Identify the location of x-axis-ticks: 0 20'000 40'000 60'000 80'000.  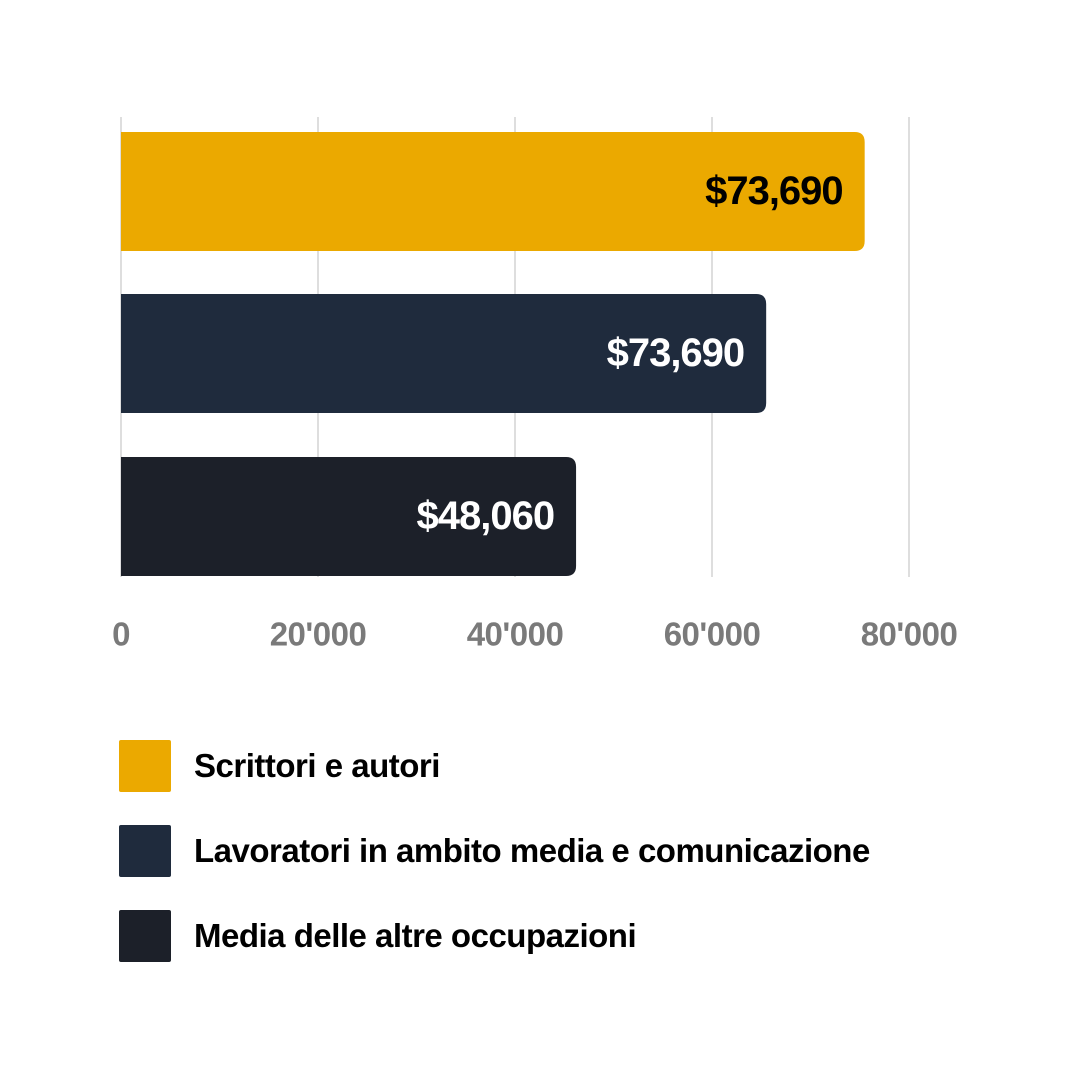
(535, 634).